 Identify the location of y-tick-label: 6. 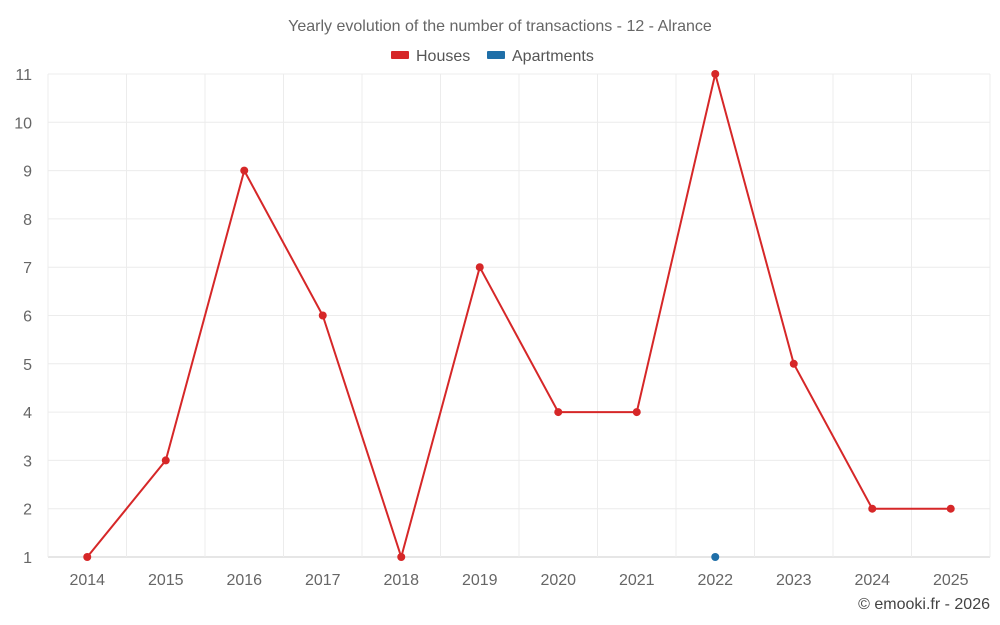
(27, 317).